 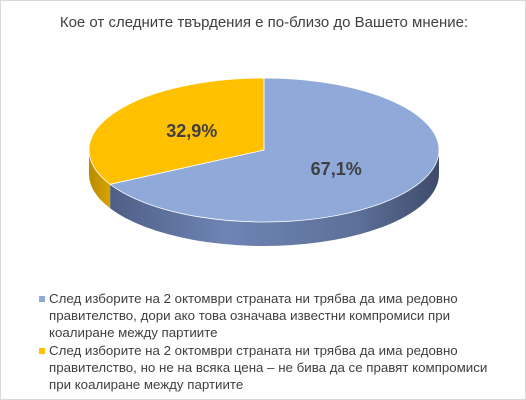 What do you see at coordinates (191, 131) in the screenshot?
I see `data-label-2: 32,9%` at bounding box center [191, 131].